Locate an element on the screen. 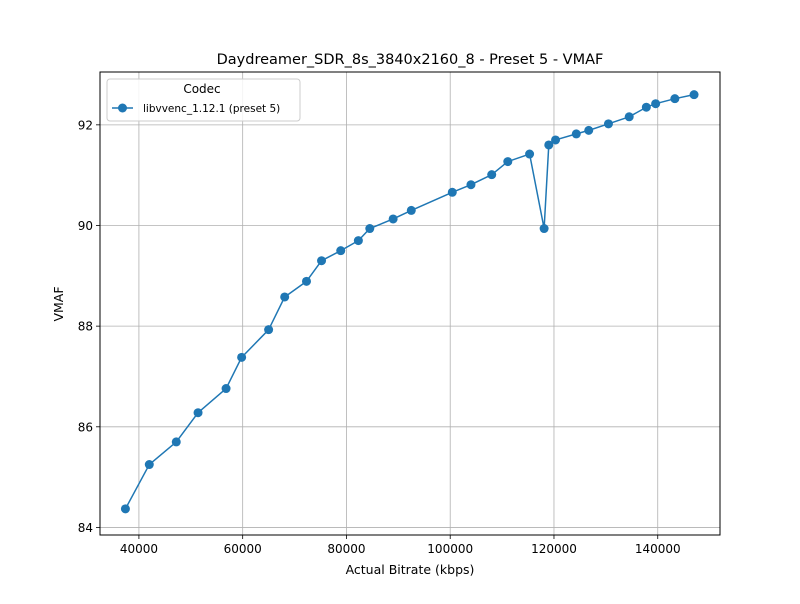 Image resolution: width=800 pixels, height=604 pixels. legend-box is located at coordinates (203, 100).